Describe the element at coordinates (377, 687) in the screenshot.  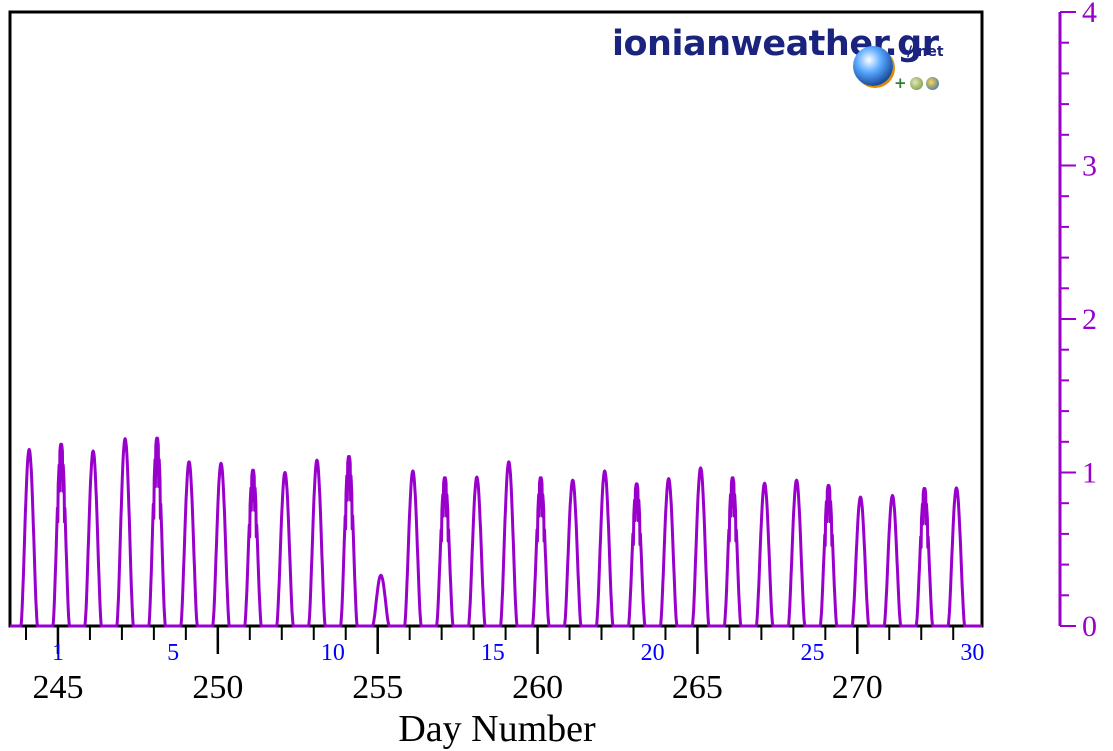
I see `x-tick-label: 255` at that location.